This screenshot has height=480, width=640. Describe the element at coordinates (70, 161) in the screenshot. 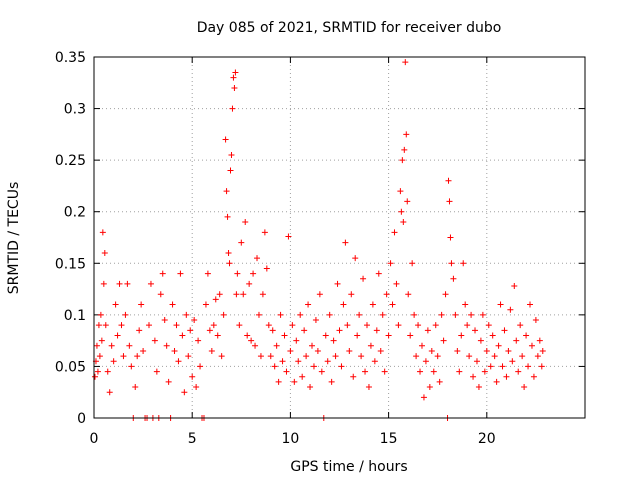

I see `y-tick-label: 0.25` at that location.